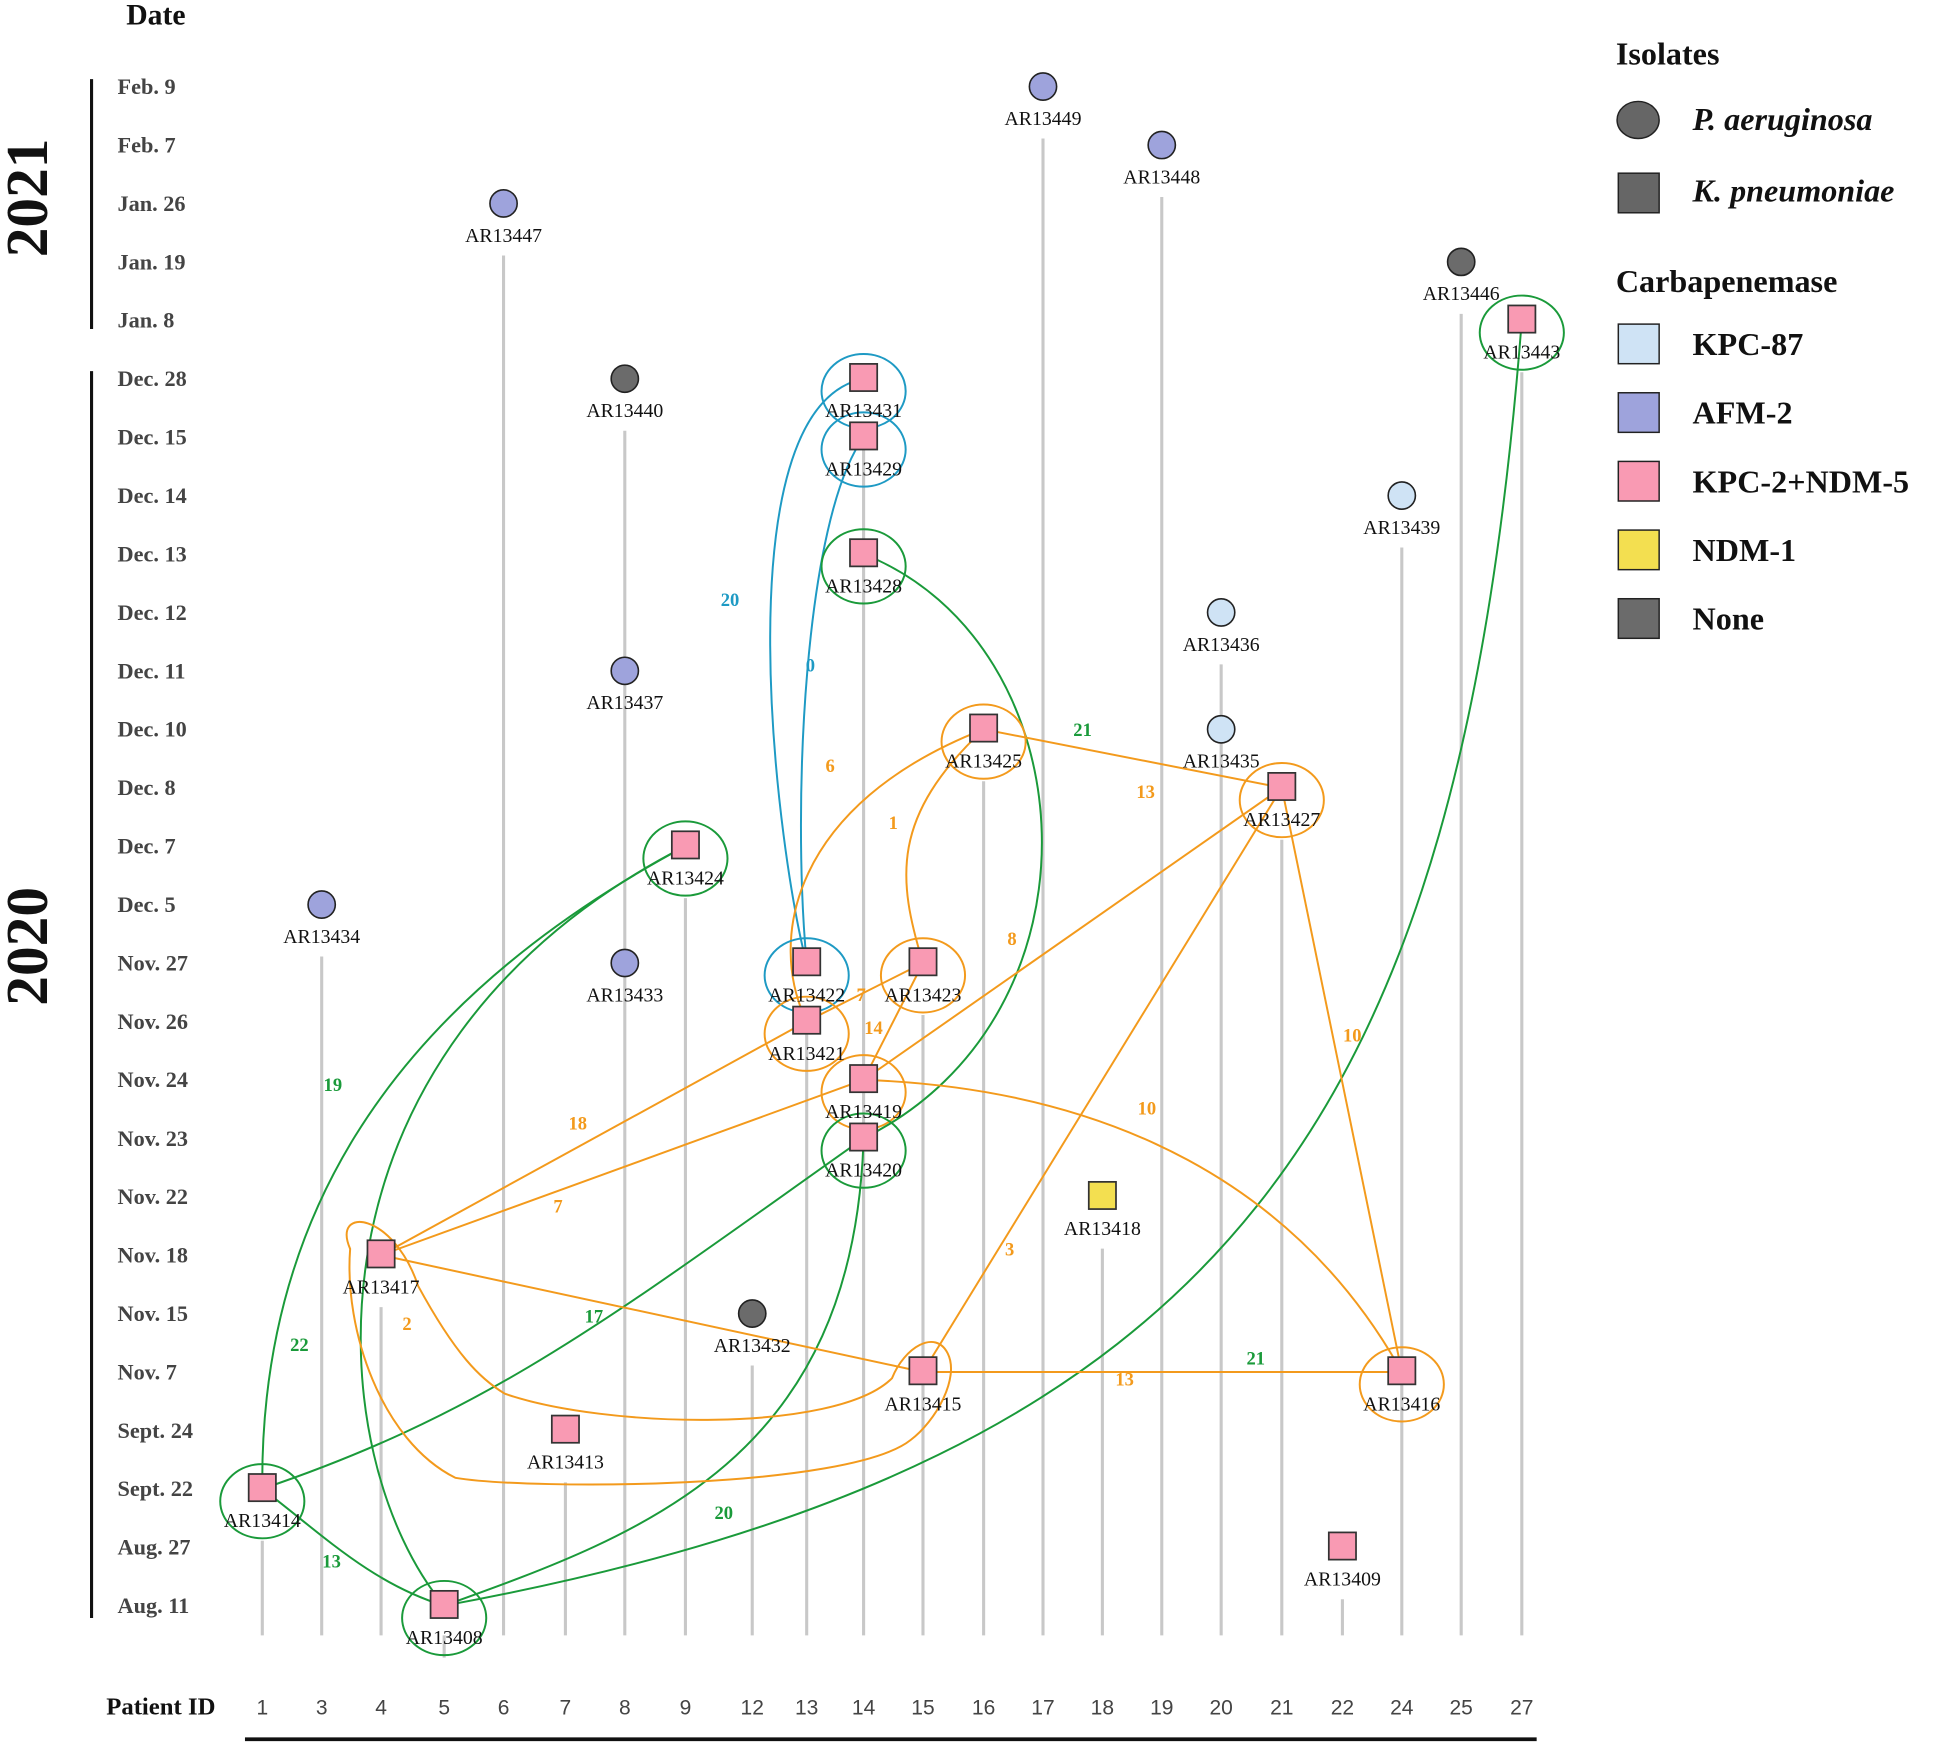 The height and width of the screenshot is (1743, 1940). Describe the element at coordinates (863, 1171) in the screenshot. I see `isolate-id-label: AR13420` at that location.